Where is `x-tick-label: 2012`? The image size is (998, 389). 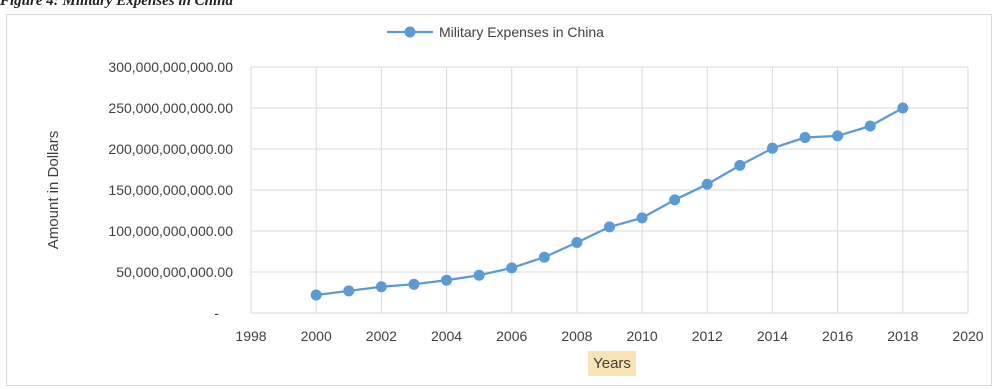 x-tick-label: 2012 is located at coordinates (707, 336).